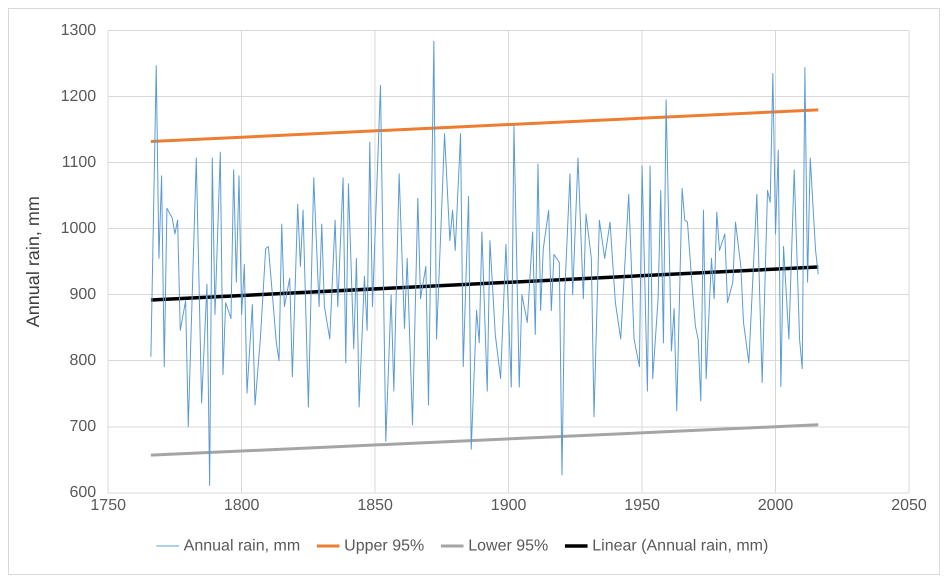  I want to click on x-tick-label: 1850, so click(375, 505).